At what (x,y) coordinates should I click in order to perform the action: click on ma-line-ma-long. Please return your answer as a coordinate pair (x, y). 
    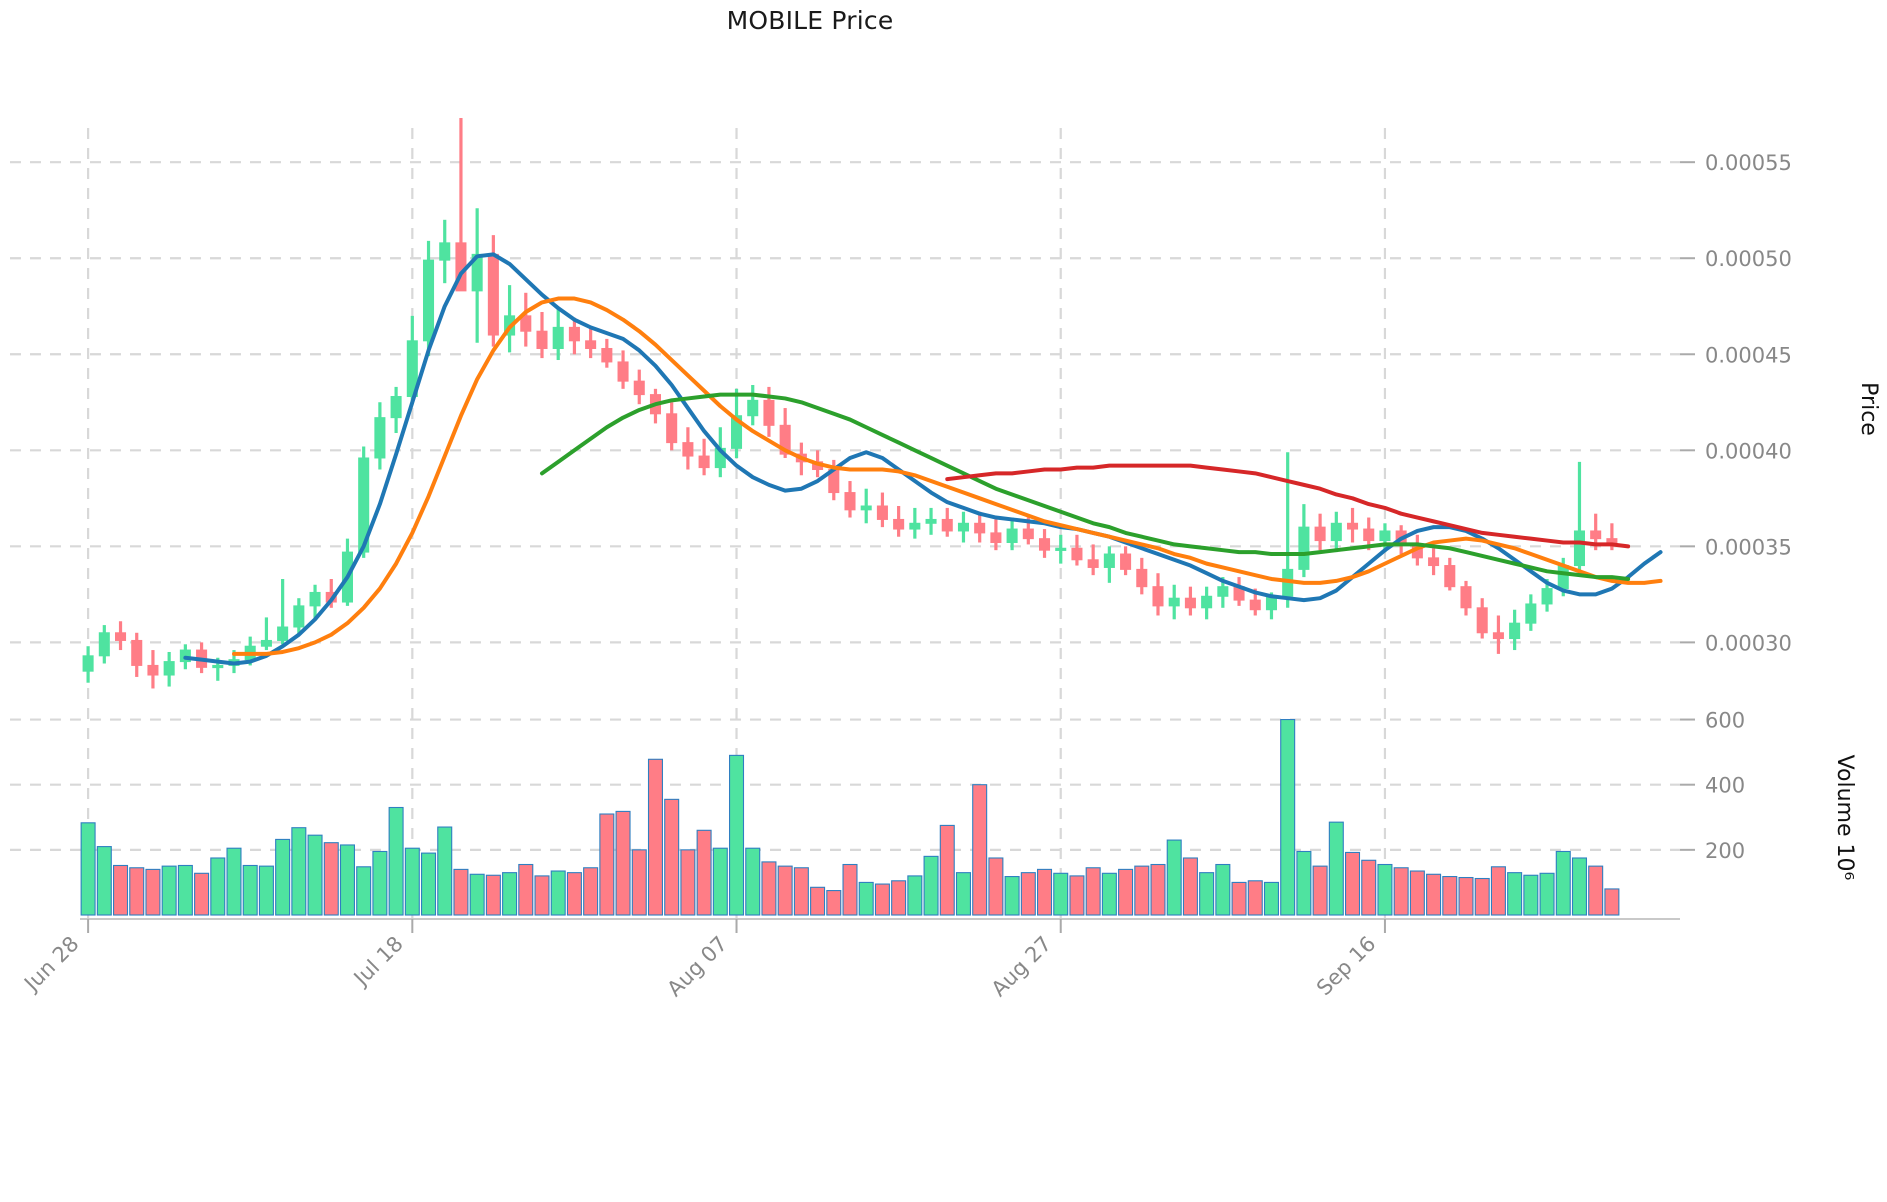
    Looking at the image, I should click on (1085, 486).